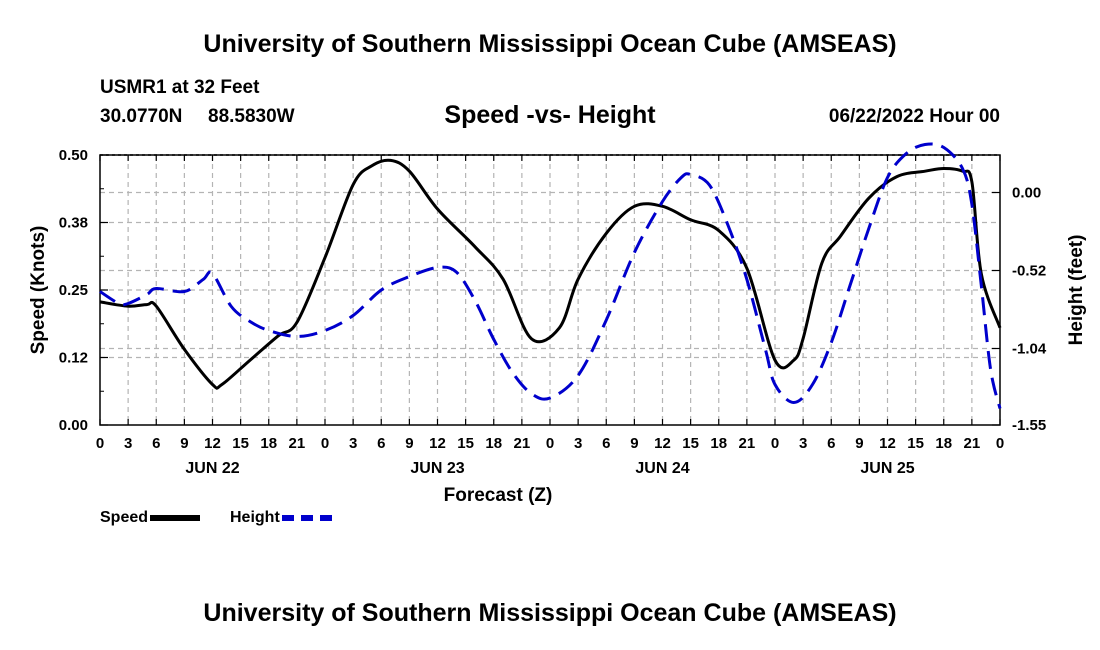  I want to click on day-label: JUN 24, so click(662, 468).